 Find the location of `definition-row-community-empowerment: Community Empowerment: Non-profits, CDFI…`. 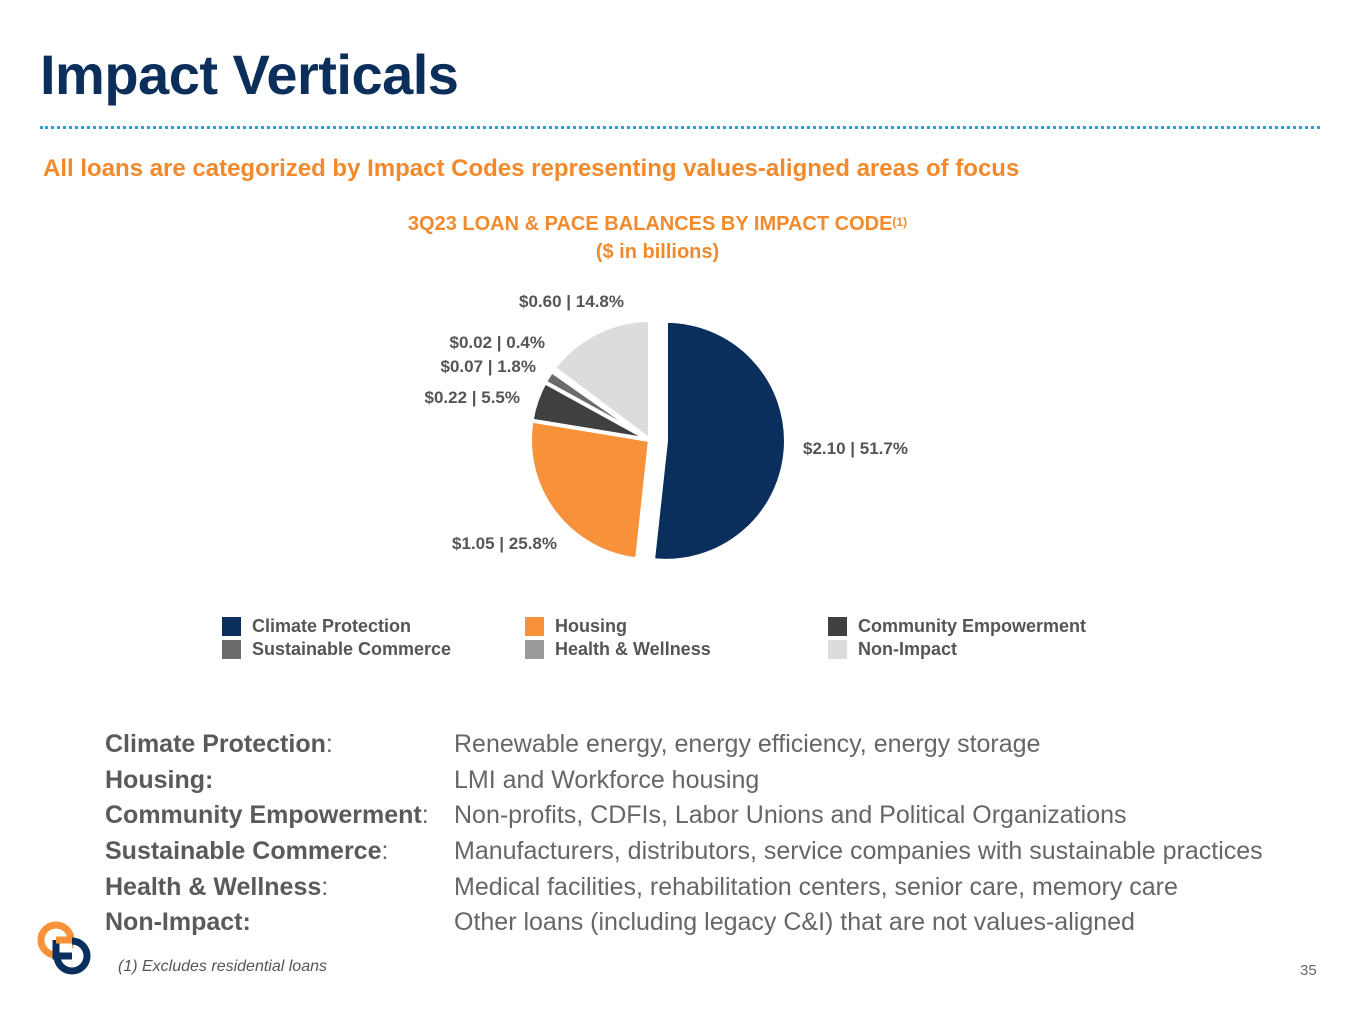

definition-row-community-empowerment: Community Empowerment: Non-profits, CDFI… is located at coordinates (616, 815).